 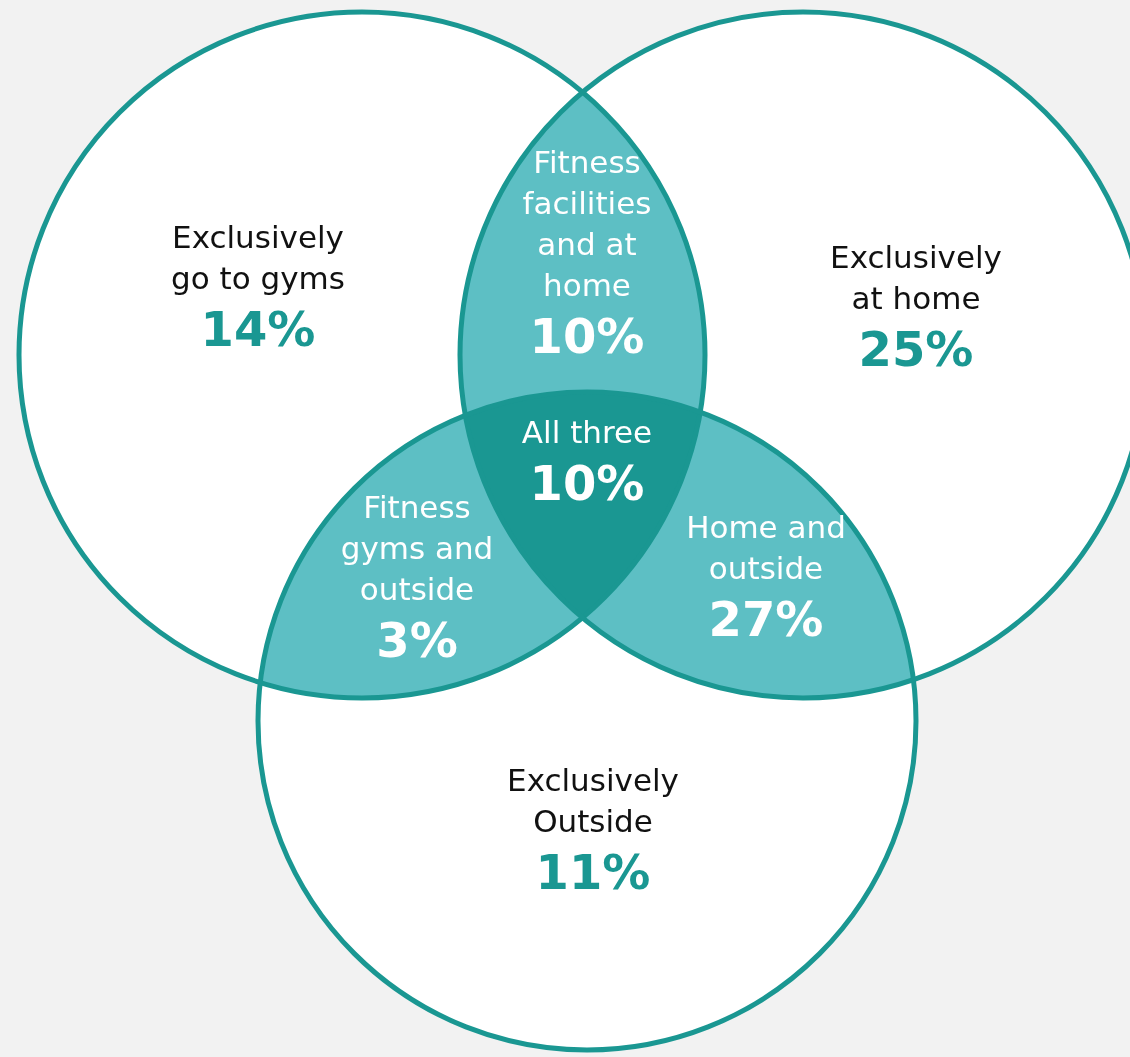 I want to click on data-label: 14%, so click(x=258, y=329).